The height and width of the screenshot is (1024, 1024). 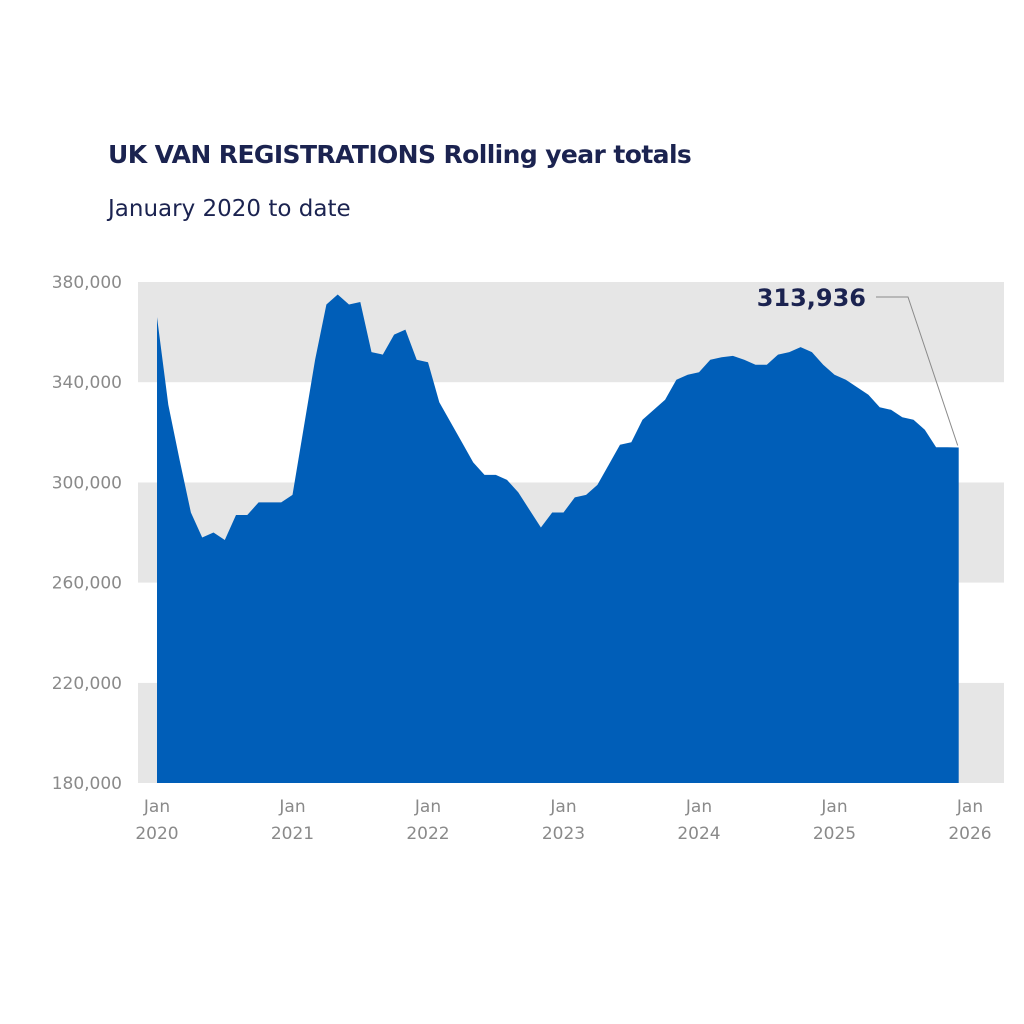 What do you see at coordinates (834, 834) in the screenshot?
I see `x-tick-label: 2025` at bounding box center [834, 834].